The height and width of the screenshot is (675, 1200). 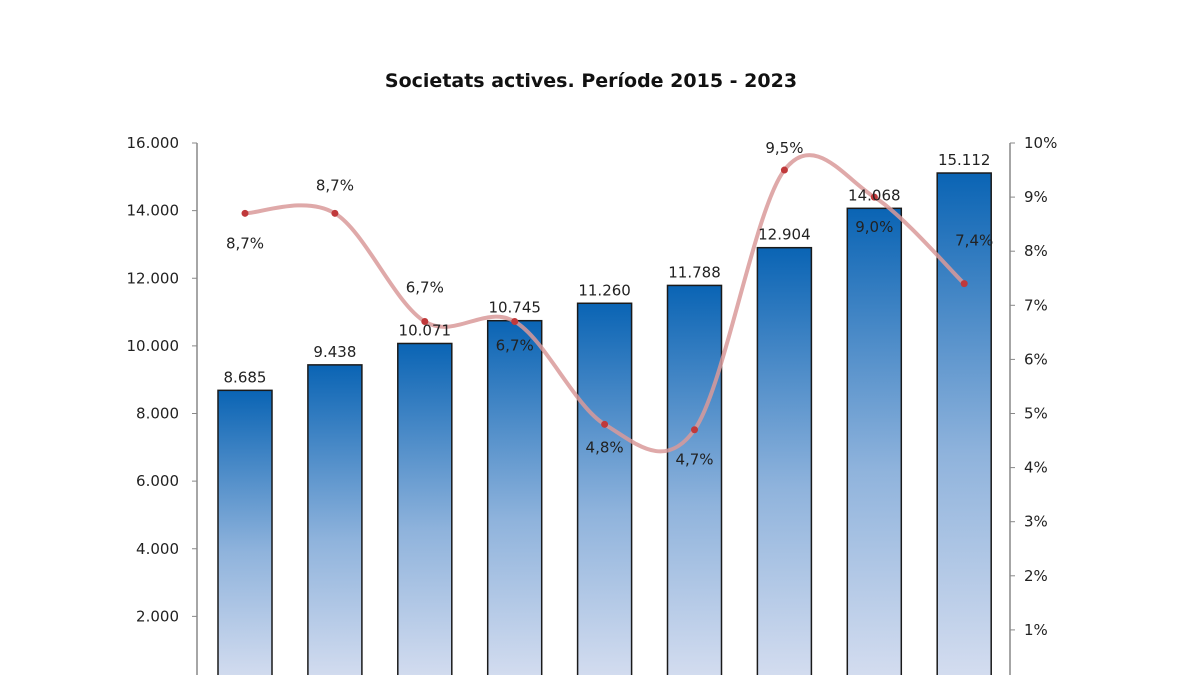 I want to click on left-tick-label: 6.000, so click(x=157, y=481).